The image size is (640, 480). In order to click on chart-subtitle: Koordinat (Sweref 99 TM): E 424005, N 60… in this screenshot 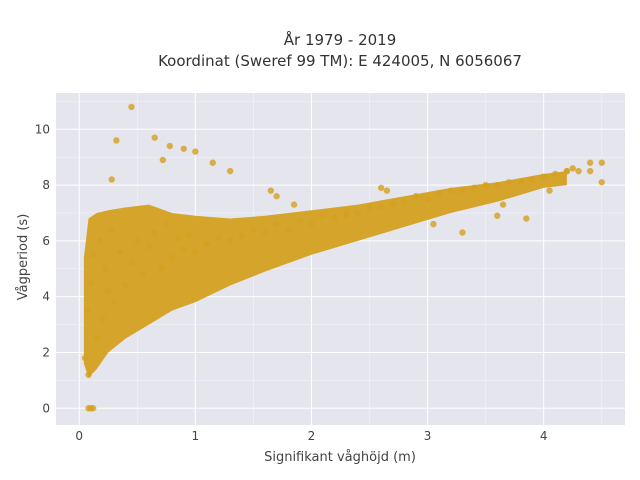, I will do `click(340, 61)`.